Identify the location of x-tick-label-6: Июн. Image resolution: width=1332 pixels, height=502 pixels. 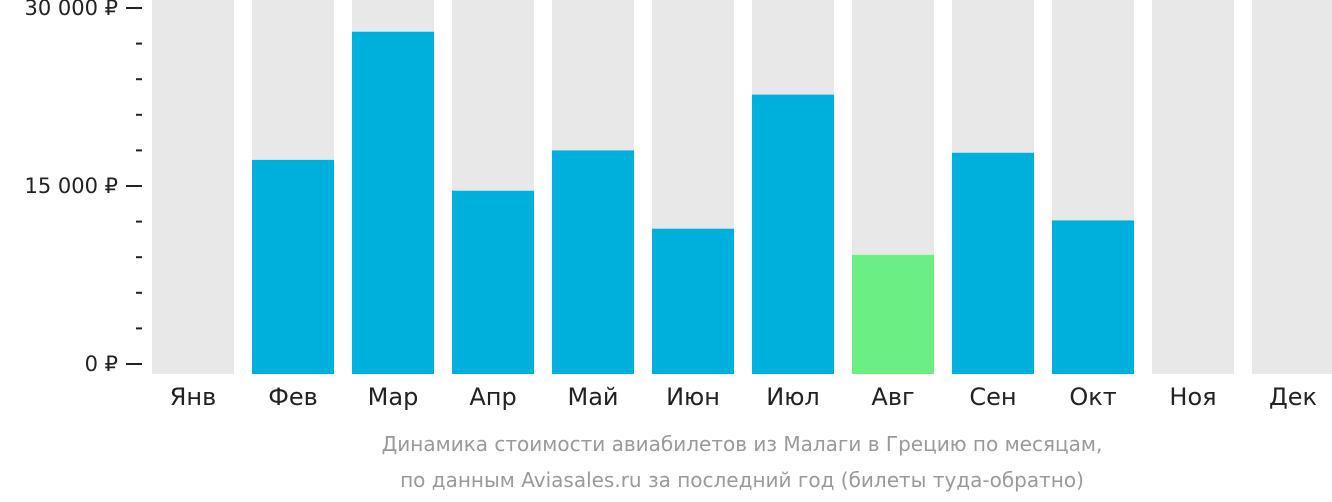
(693, 397).